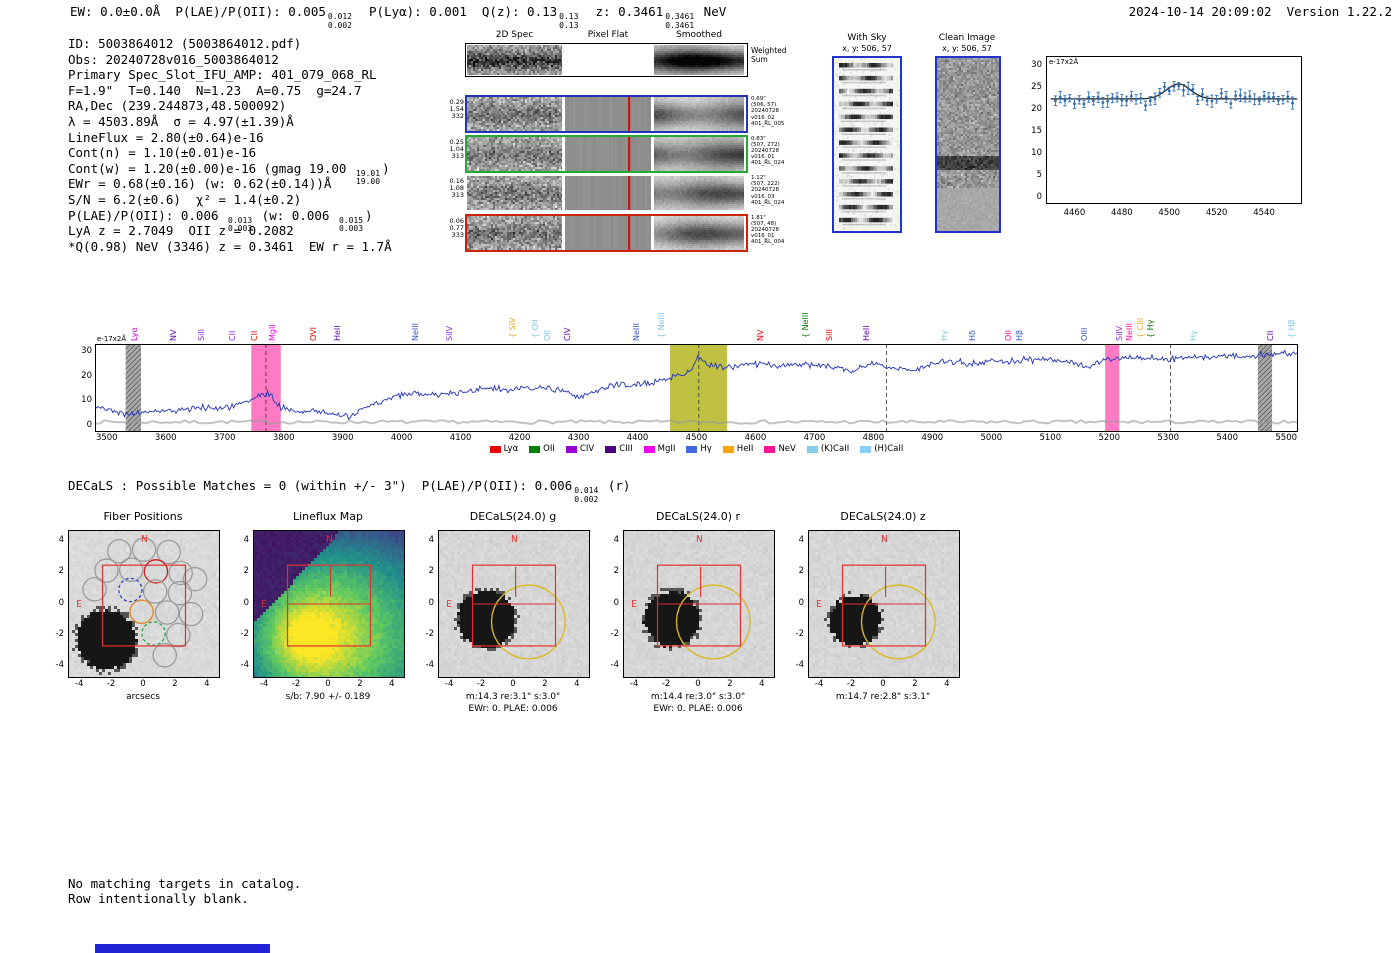 The height and width of the screenshot is (953, 1400). I want to click on emission-line-label: SiII, so click(829, 334).